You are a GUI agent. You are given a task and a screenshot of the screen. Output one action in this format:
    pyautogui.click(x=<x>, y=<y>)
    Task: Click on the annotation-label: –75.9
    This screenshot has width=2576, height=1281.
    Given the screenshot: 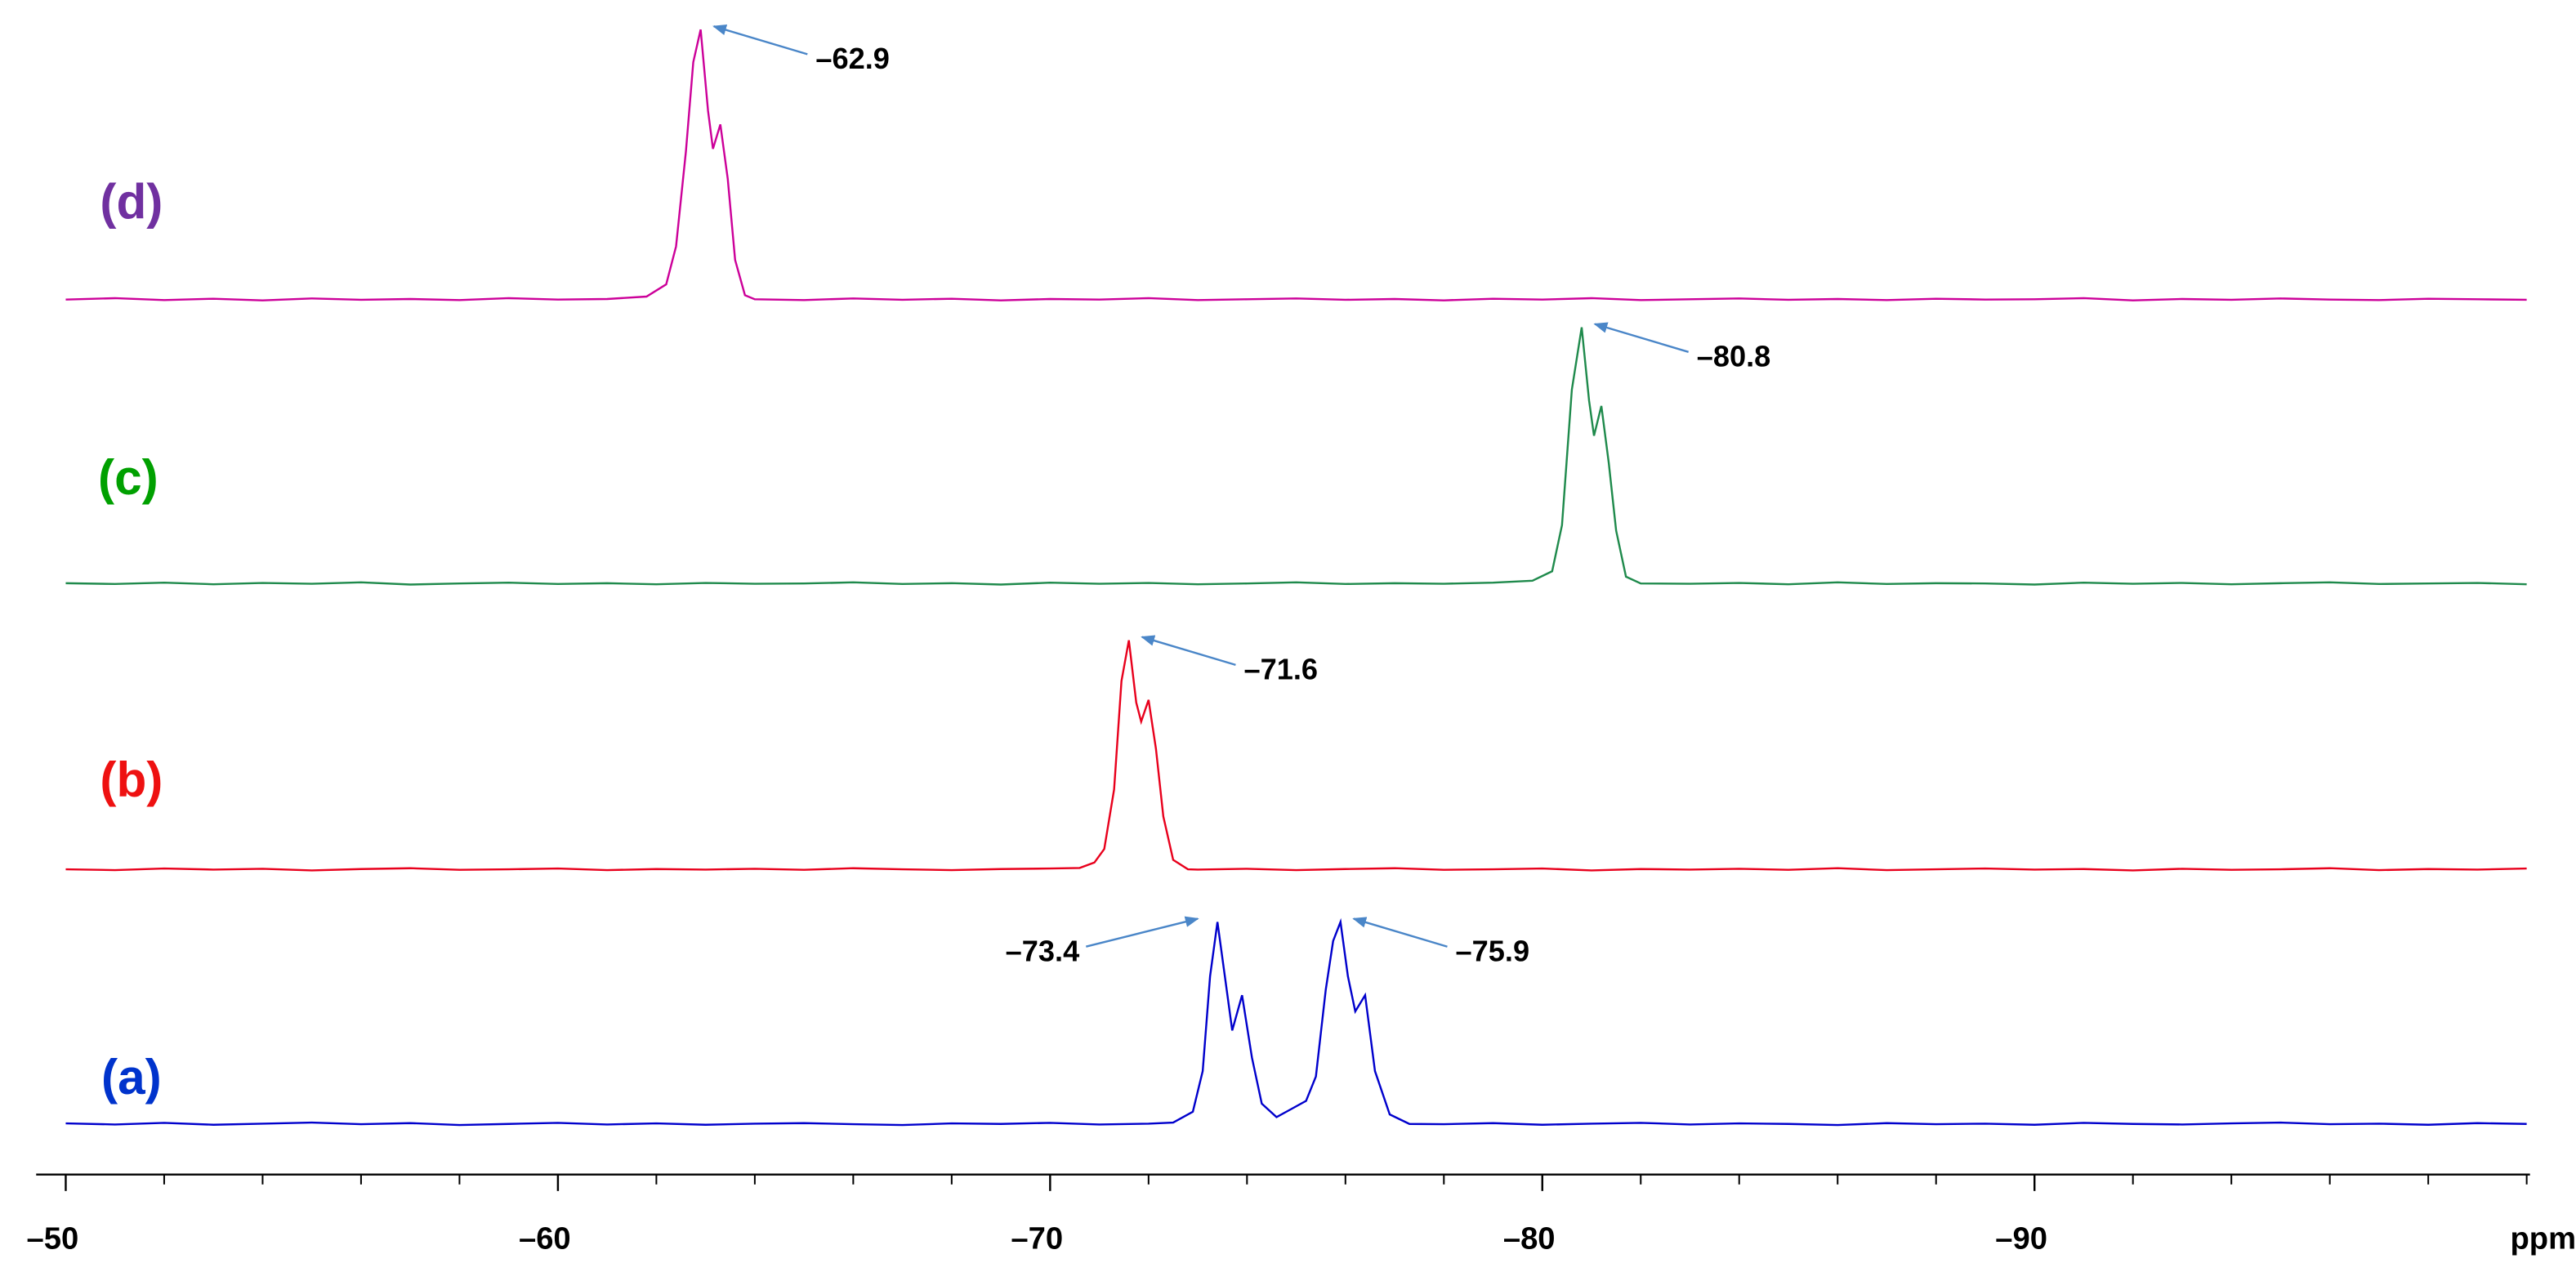 What is the action you would take?
    pyautogui.click(x=1493, y=951)
    